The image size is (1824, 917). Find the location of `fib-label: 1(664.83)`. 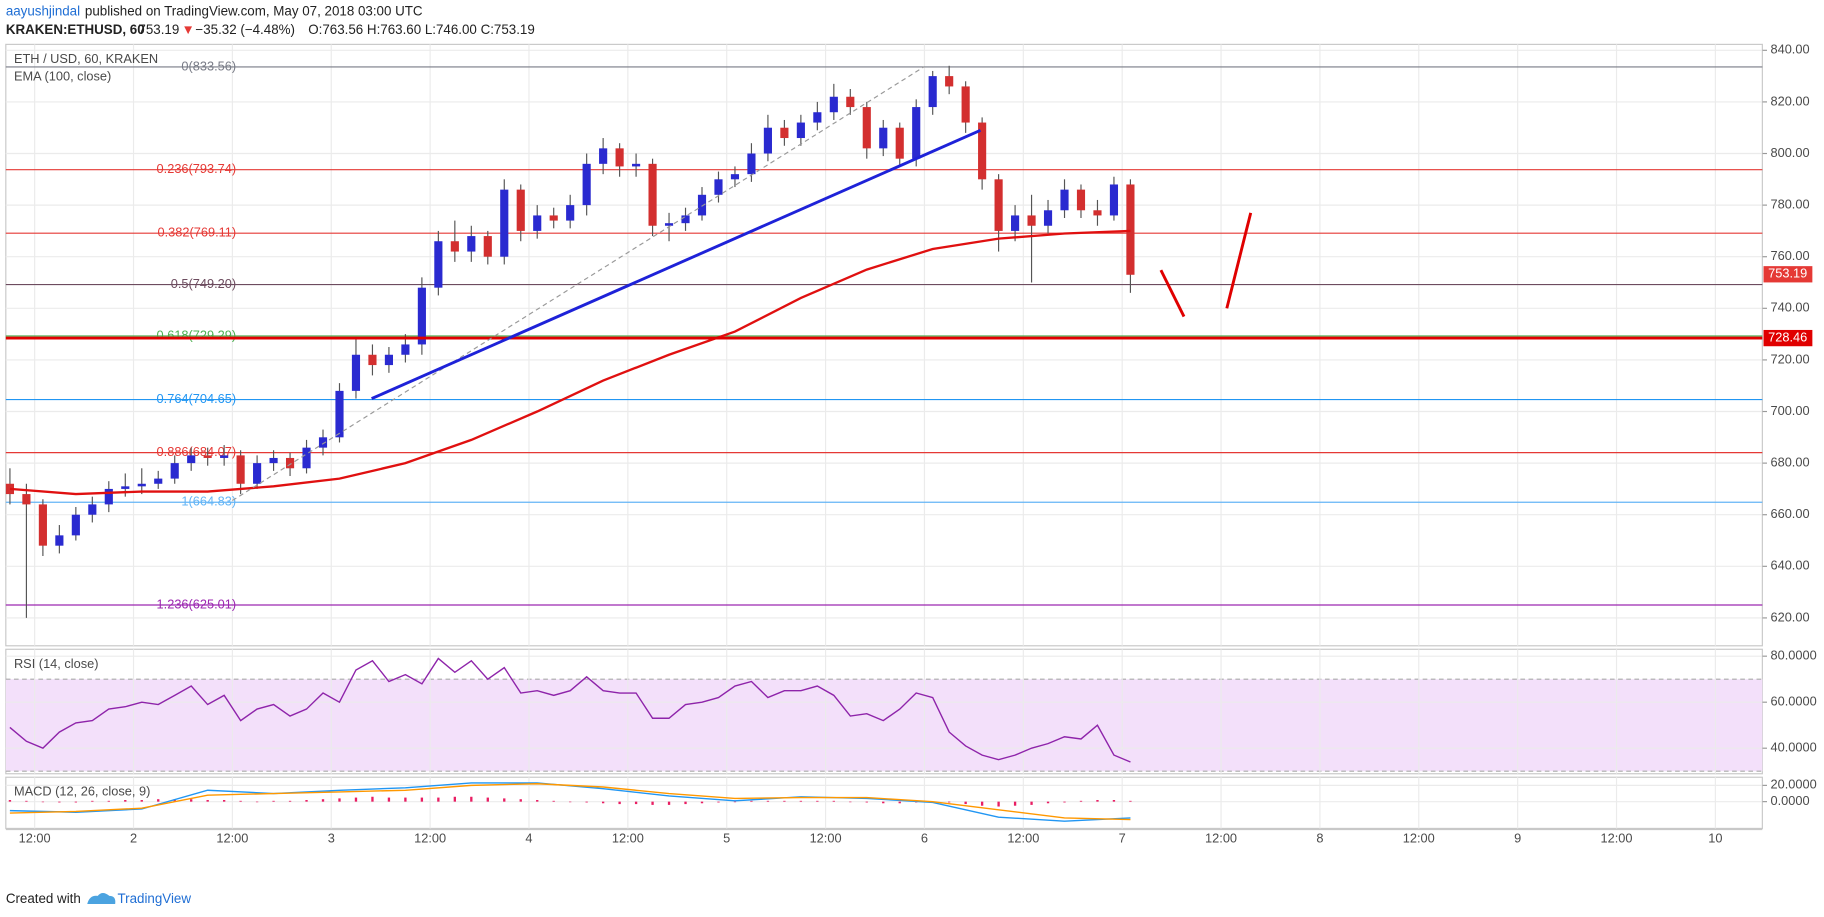

fib-label: 1(664.83) is located at coordinates (208, 501).